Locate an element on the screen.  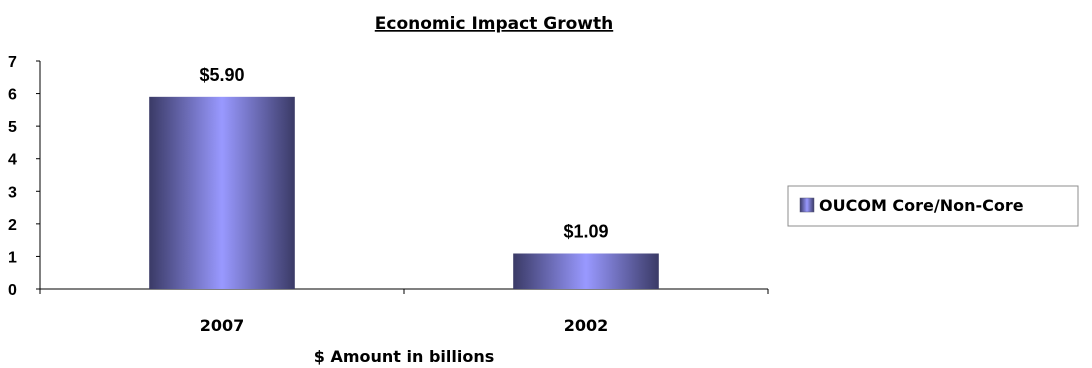
legend-box is located at coordinates (933, 206).